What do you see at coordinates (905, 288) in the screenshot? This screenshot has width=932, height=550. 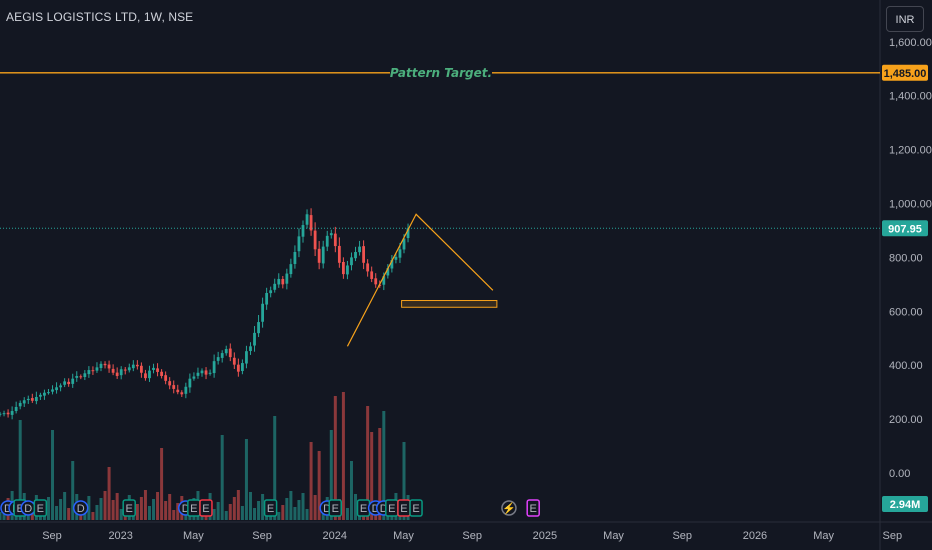 I see `price-tags: 1,485.00 907.95 2.94M` at bounding box center [905, 288].